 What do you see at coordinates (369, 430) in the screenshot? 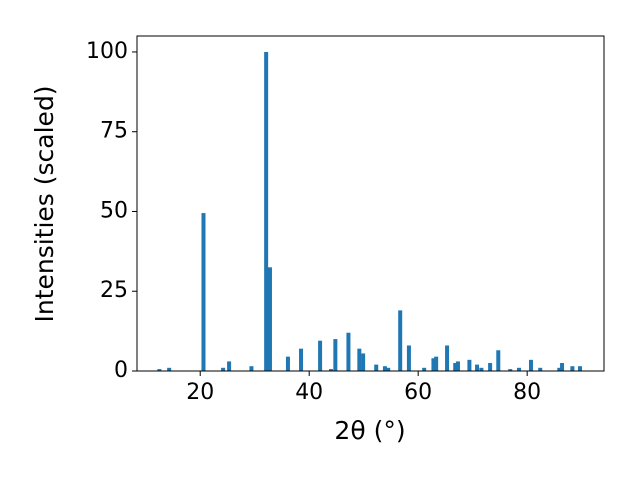
I see `x-axis-label: 2θ (°)` at bounding box center [369, 430].